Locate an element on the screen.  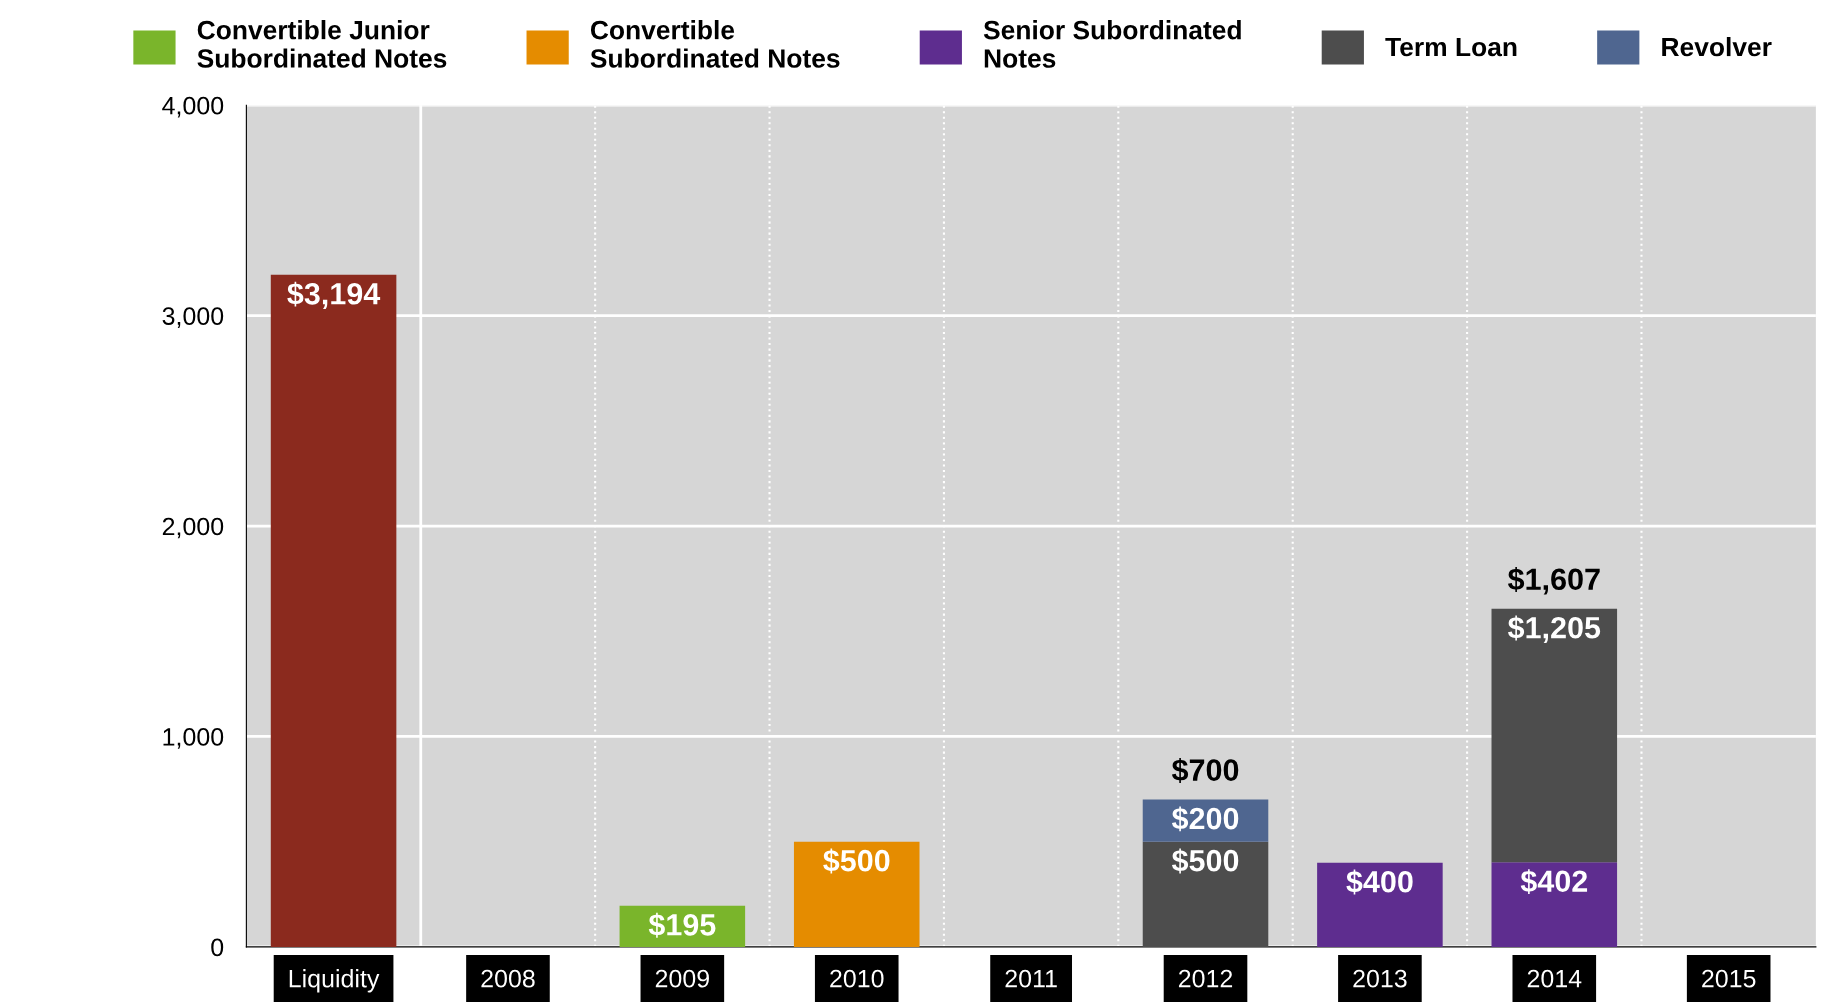
data-label: $3,194 is located at coordinates (334, 295).